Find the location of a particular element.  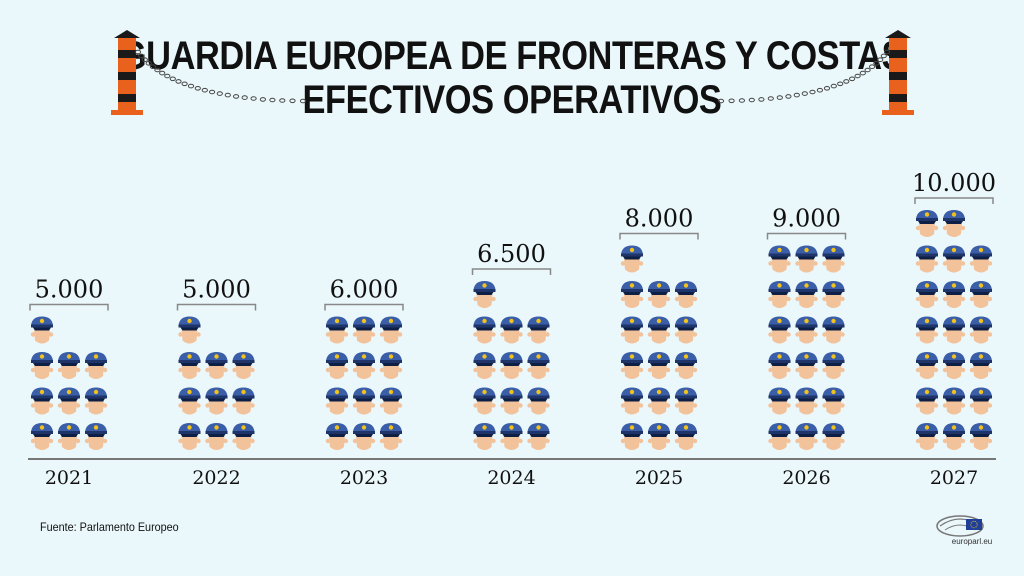

bar-2021: 5.000 2021 is located at coordinates (69, 382).